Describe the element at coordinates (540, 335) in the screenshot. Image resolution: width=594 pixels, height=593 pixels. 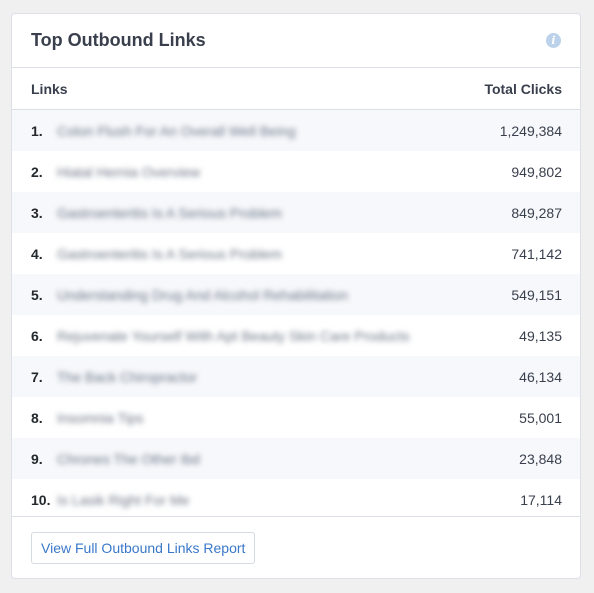
I see `row-total-clicks: 49,135` at that location.